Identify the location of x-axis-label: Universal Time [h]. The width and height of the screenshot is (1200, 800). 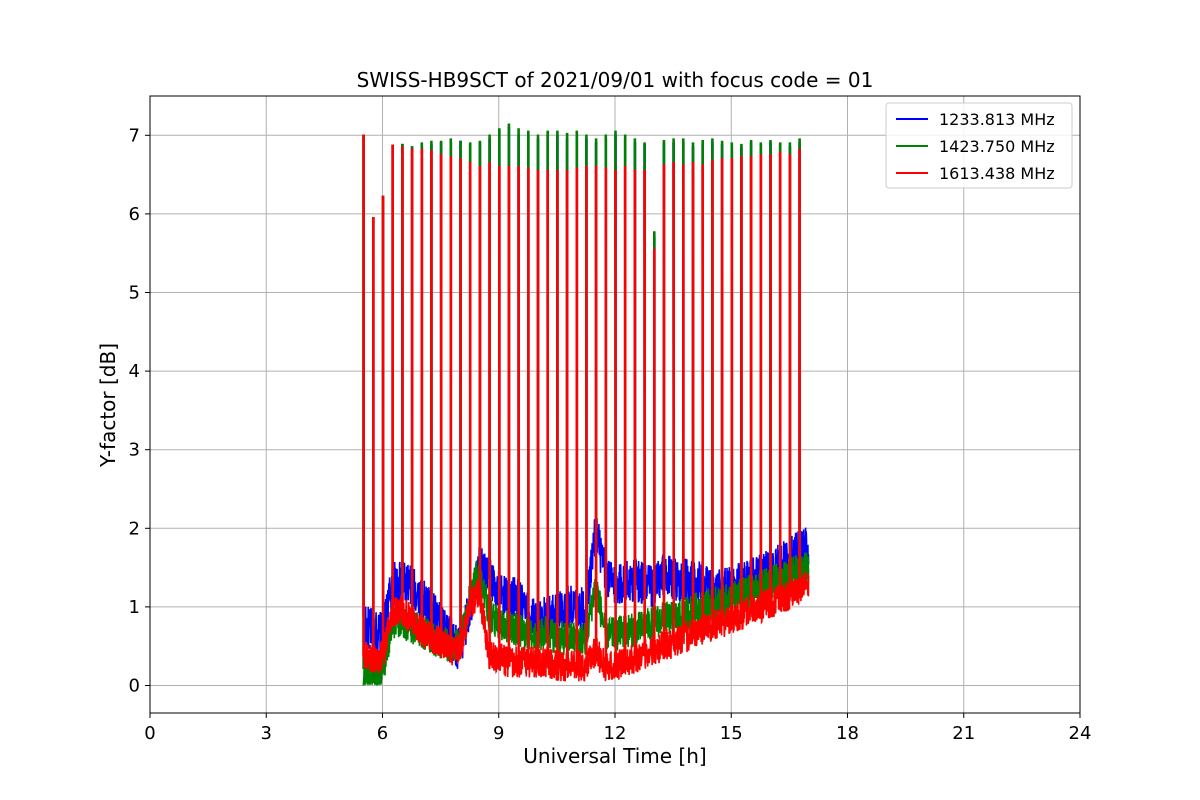
(614, 756).